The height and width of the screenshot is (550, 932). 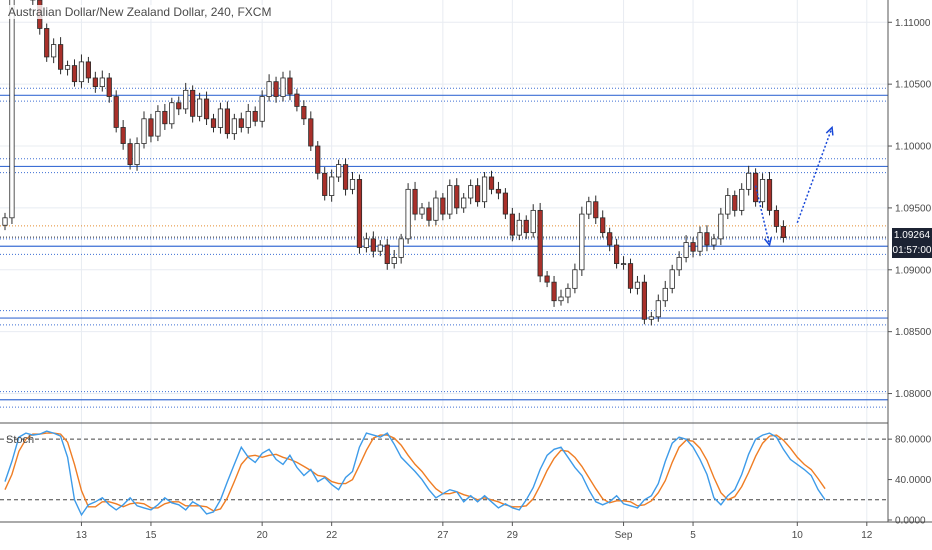 What do you see at coordinates (910, 520) in the screenshot?
I see `stoch-tick-label: 0.0000` at bounding box center [910, 520].